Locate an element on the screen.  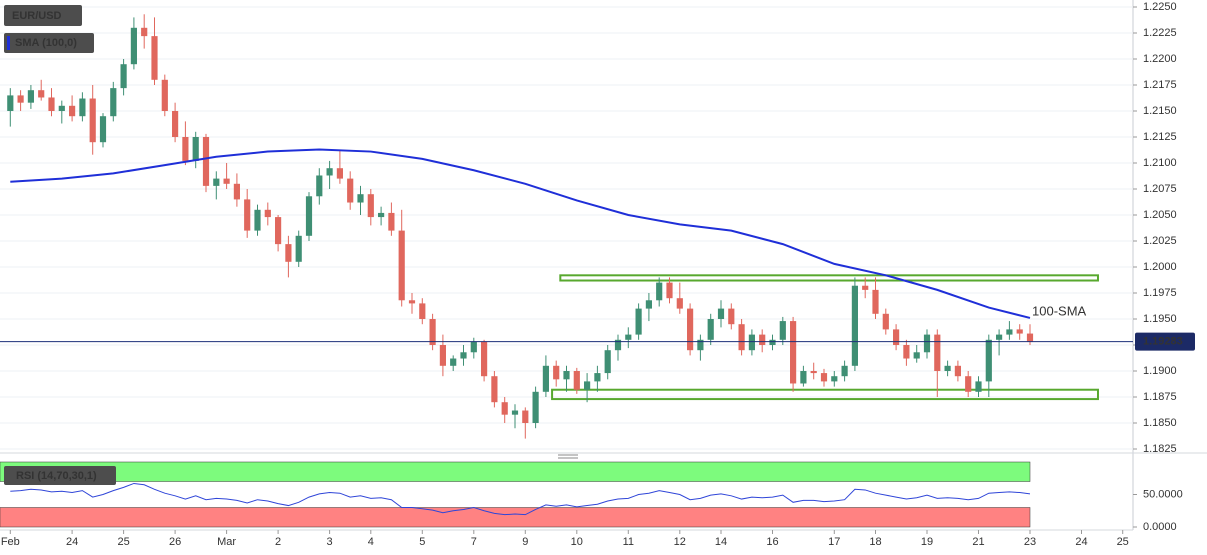
legend-entry: SMA (100,0) is located at coordinates (49, 43).